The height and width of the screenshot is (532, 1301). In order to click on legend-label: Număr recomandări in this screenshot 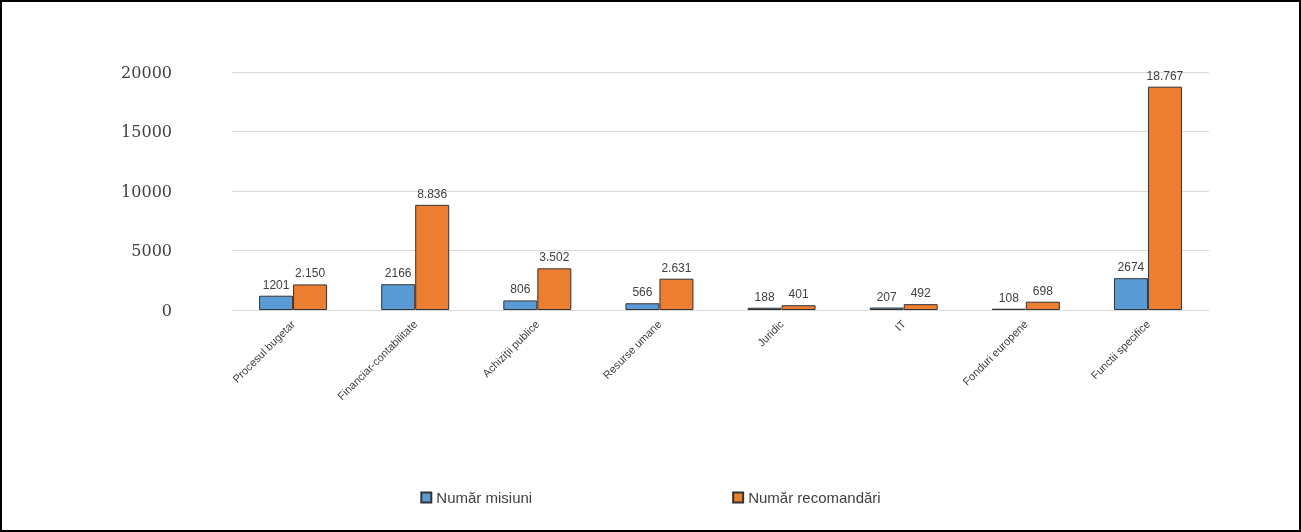, I will do `click(814, 497)`.